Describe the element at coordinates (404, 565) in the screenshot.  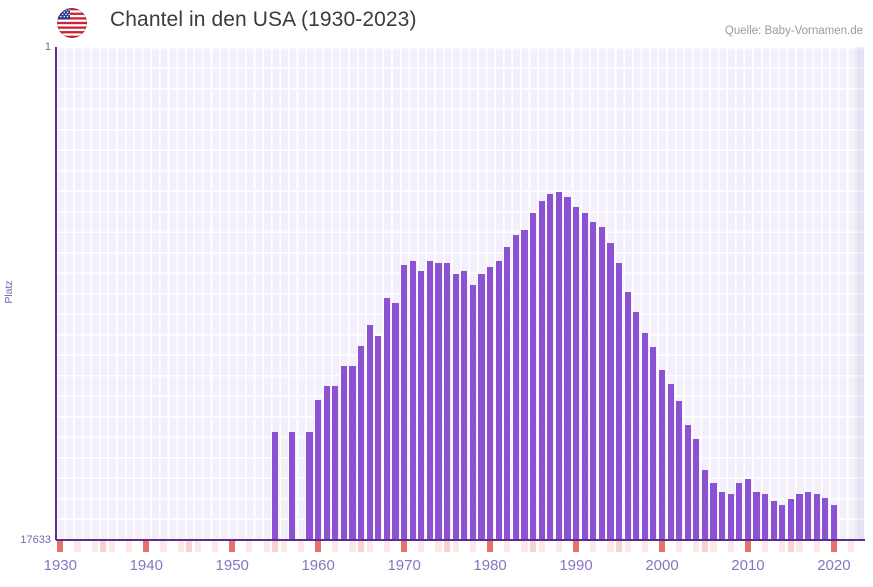
I see `x-axis-label-1970: 1970` at that location.